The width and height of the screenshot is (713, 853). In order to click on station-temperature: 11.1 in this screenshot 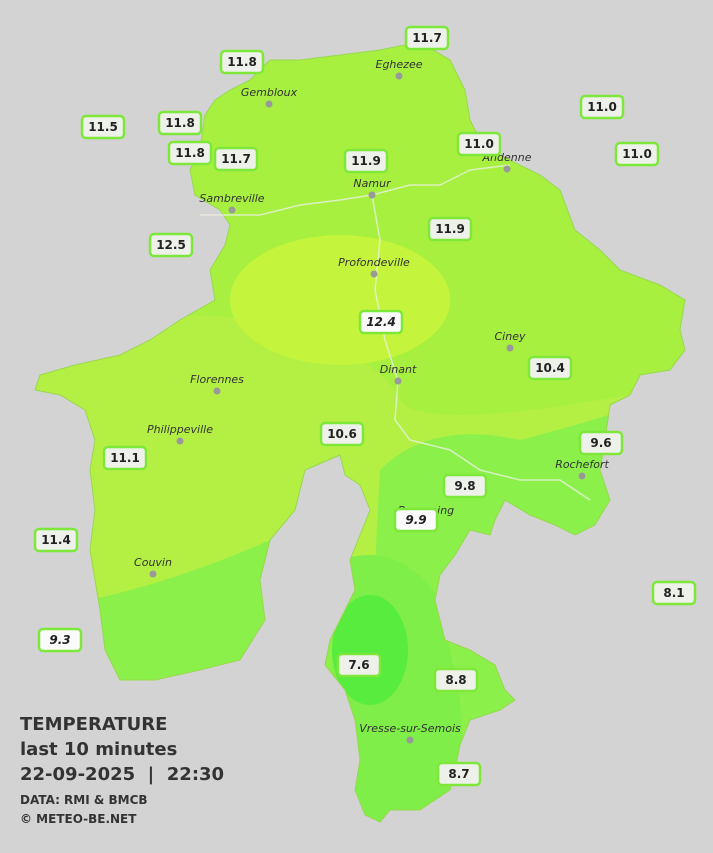, I will do `click(125, 458)`.